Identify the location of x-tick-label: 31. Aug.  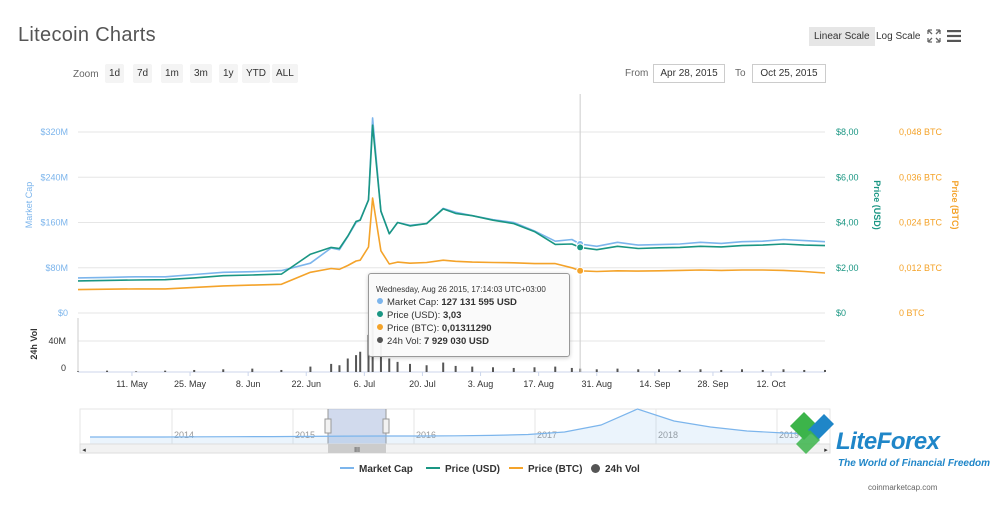
(596, 384).